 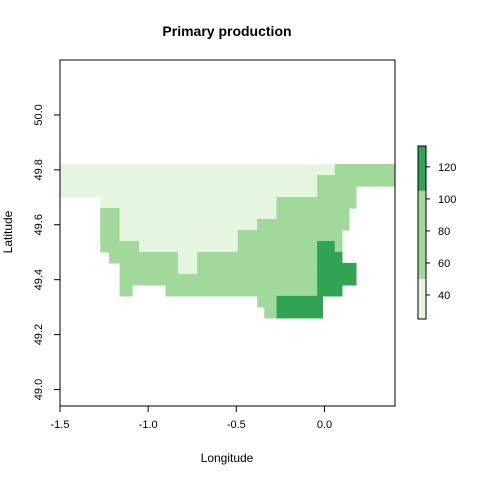 What do you see at coordinates (227, 458) in the screenshot?
I see `x-axis-label: Longitude` at bounding box center [227, 458].